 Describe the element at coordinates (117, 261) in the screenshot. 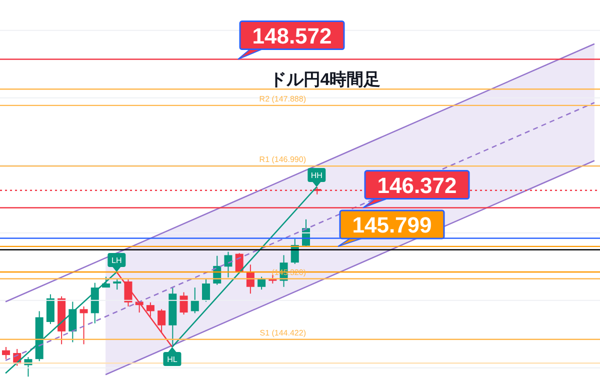

I see `data-label: LH` at that location.